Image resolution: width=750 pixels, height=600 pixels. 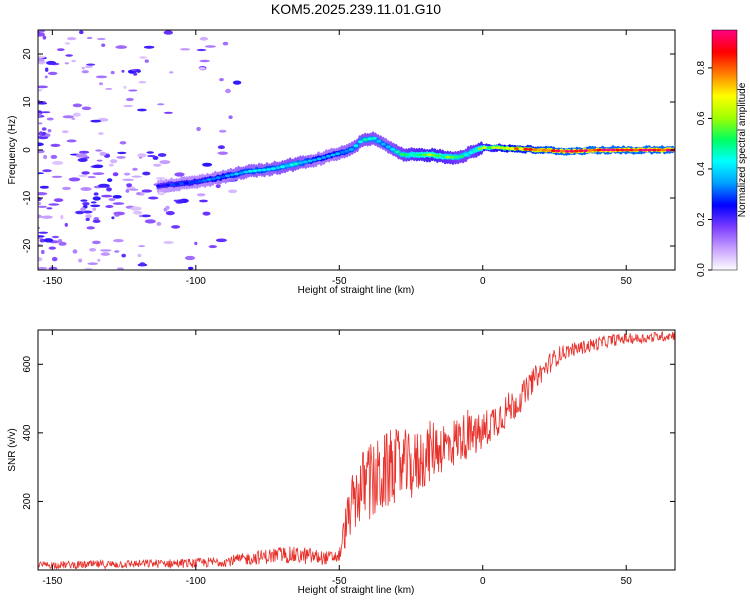 What do you see at coordinates (724, 150) in the screenshot?
I see `colorbar-gradient` at bounding box center [724, 150].